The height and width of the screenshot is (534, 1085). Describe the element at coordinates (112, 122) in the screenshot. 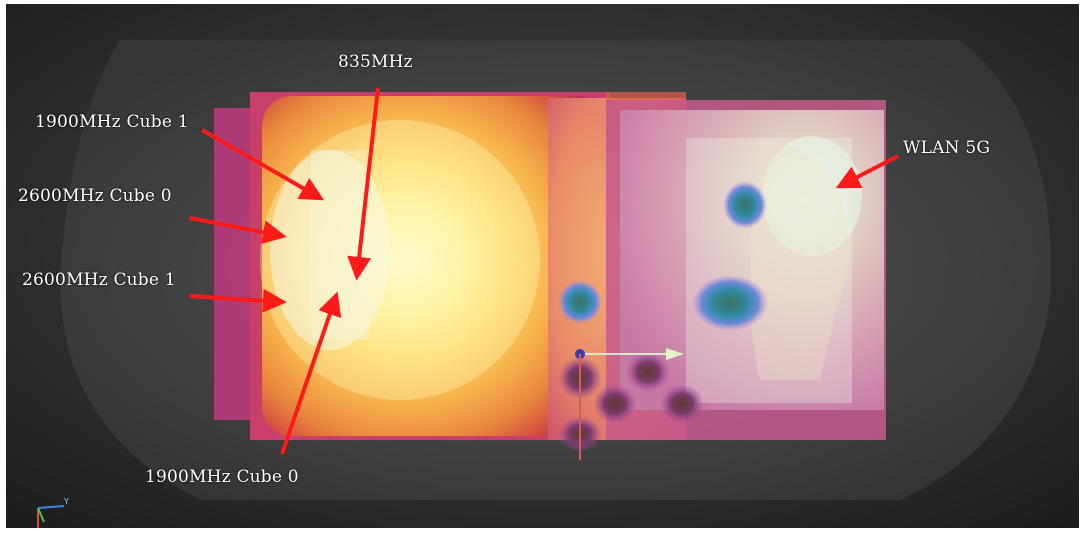

I see `label-1900mhz-cube-1: 1900MHz Cube 1` at that location.